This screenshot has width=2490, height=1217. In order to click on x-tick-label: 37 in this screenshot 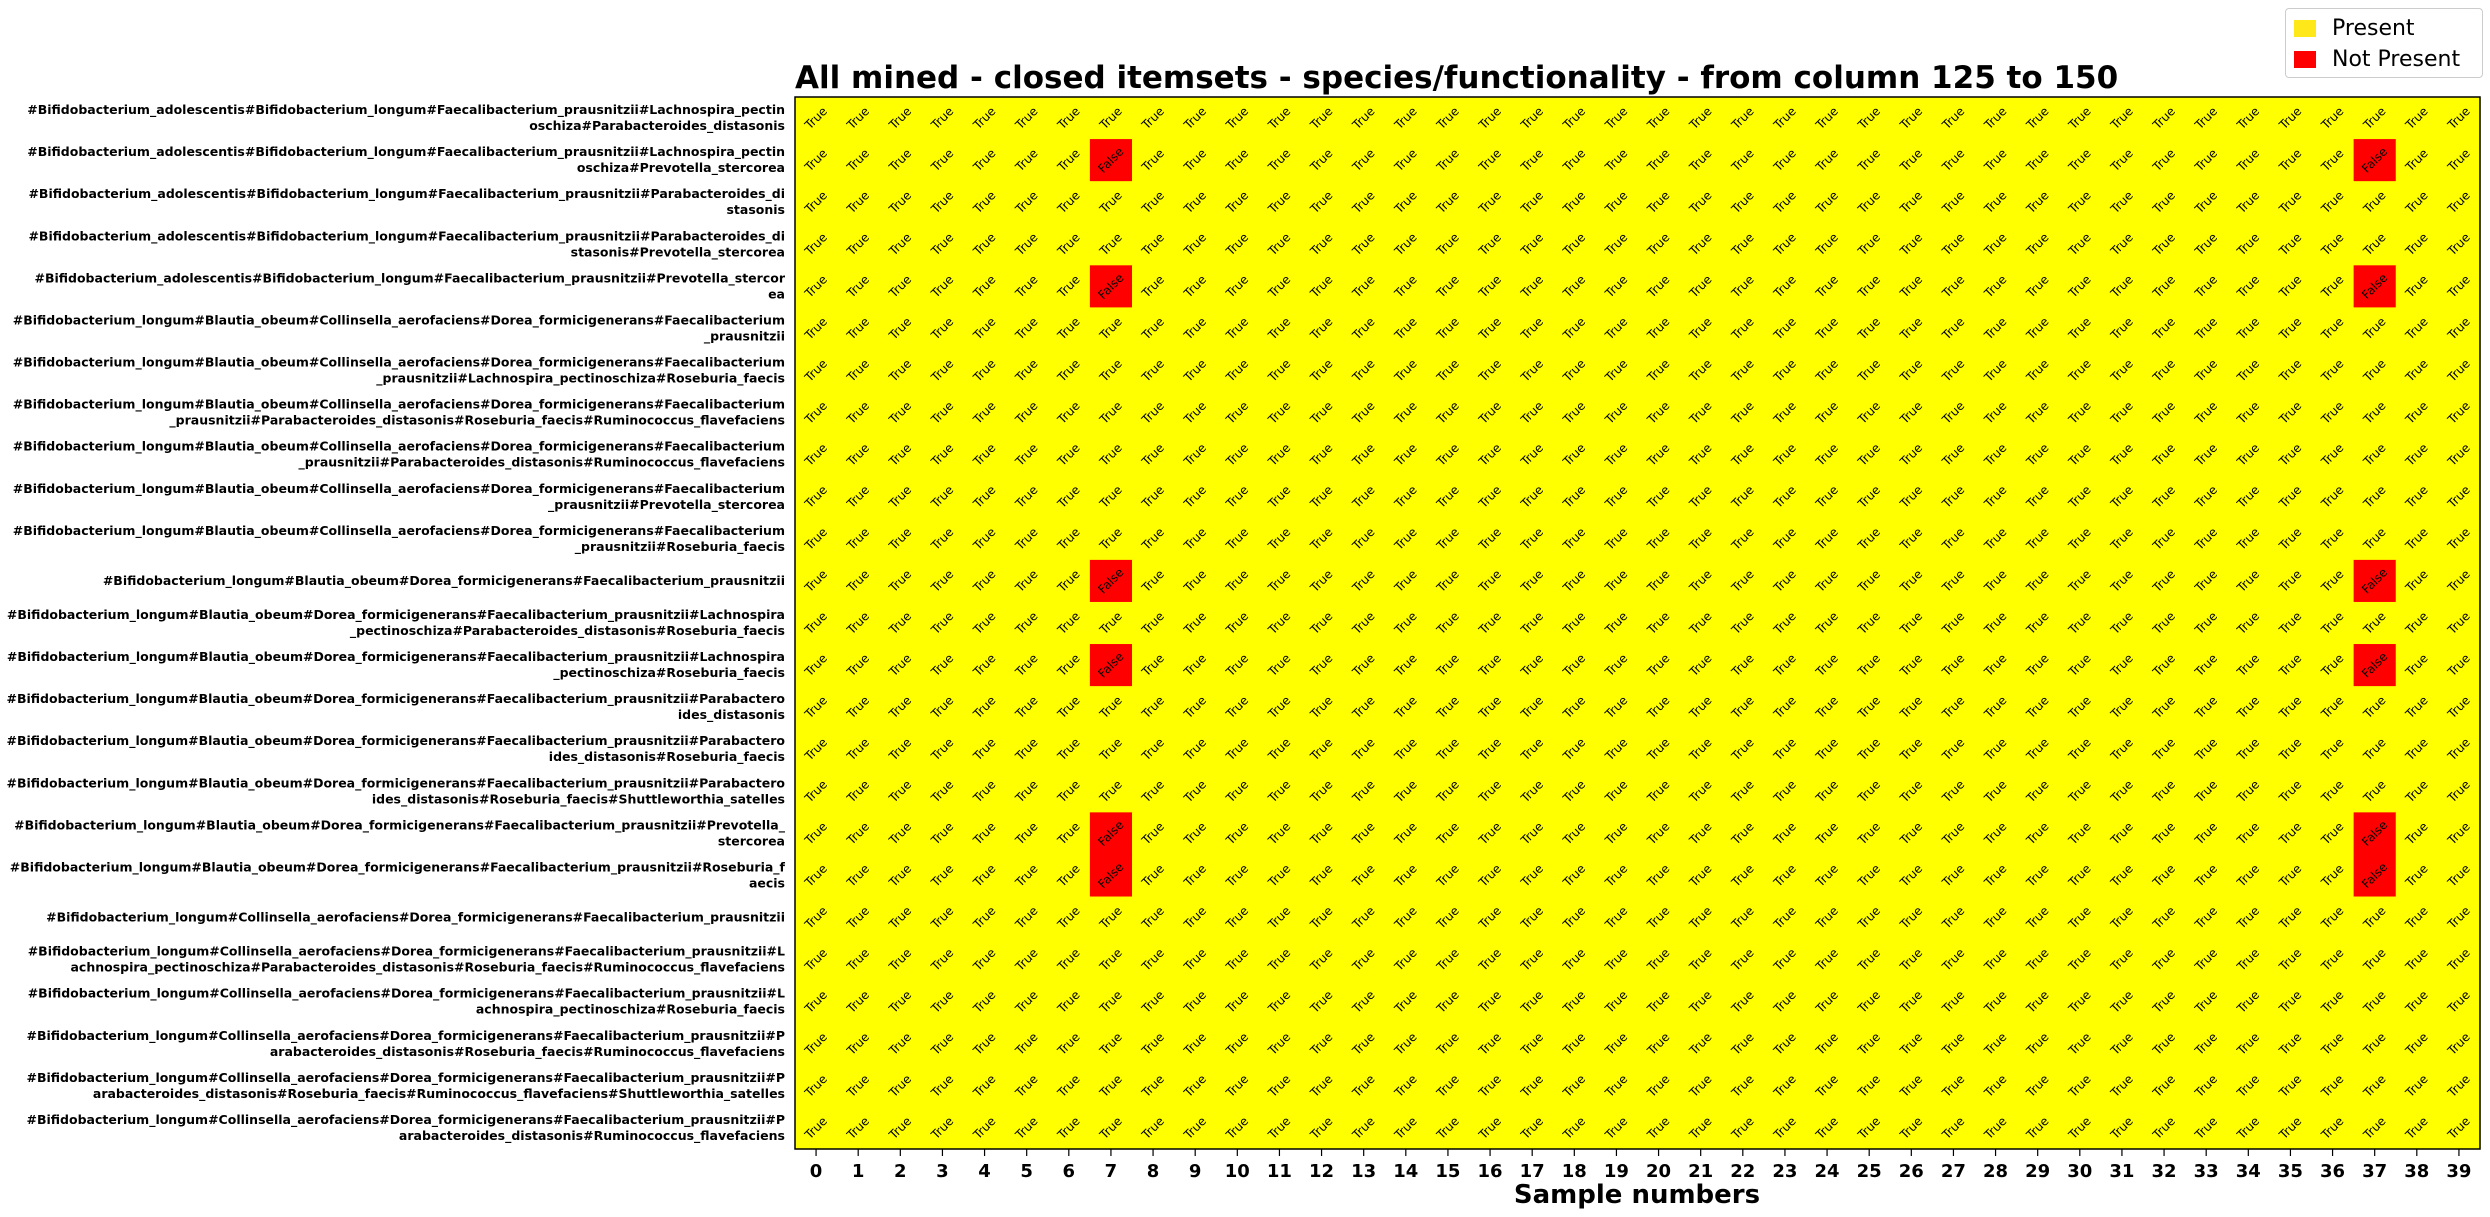, I will do `click(2374, 1171)`.